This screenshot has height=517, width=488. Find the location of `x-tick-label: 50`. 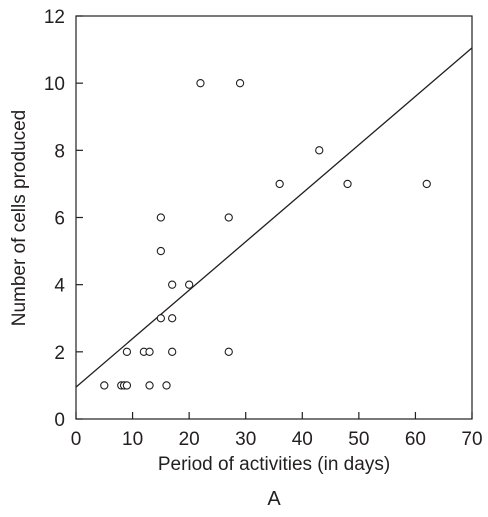

x-tick-label: 50 is located at coordinates (358, 439).